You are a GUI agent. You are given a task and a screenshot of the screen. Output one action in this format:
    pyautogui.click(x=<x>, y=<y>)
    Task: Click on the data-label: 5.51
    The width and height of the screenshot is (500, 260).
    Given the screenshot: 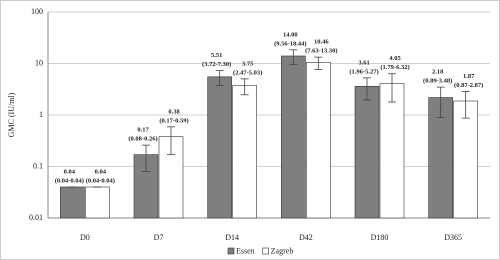 What is the action you would take?
    pyautogui.click(x=216, y=55)
    